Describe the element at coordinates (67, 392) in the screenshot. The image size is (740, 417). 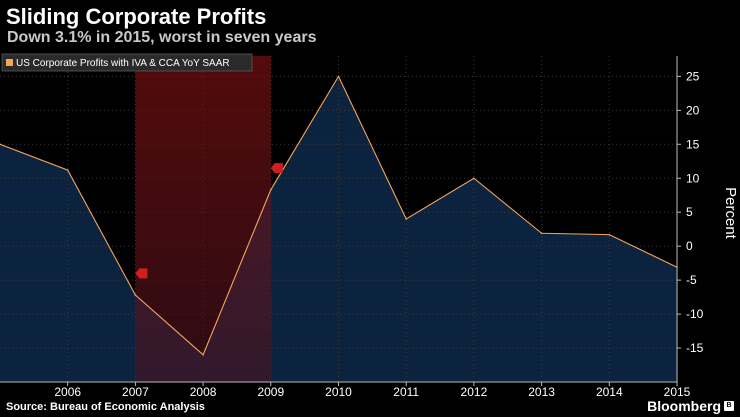
I see `x-tick-label: 2006` at that location.